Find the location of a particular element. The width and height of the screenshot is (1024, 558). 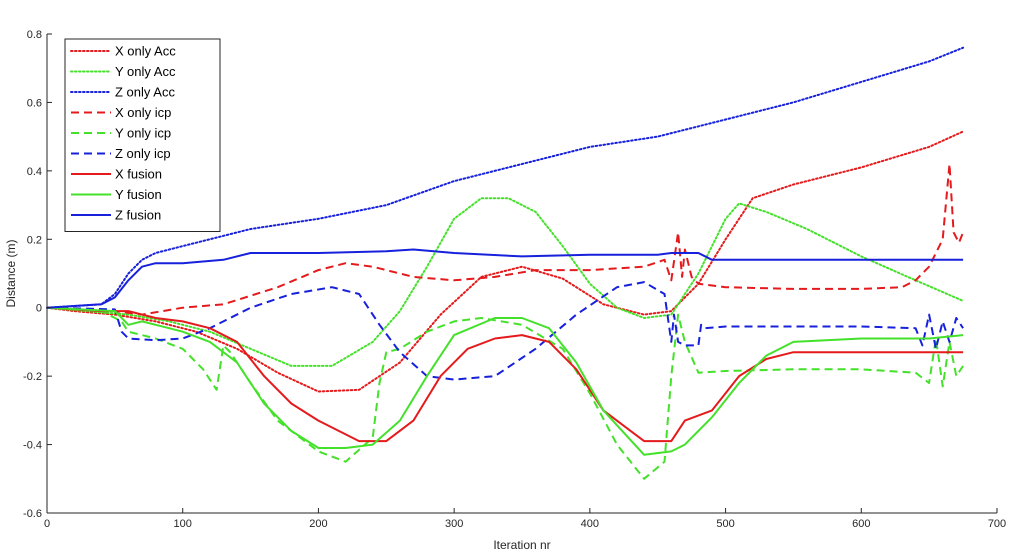

legend-label-z-only-icp: Z only icp is located at coordinates (143, 153).